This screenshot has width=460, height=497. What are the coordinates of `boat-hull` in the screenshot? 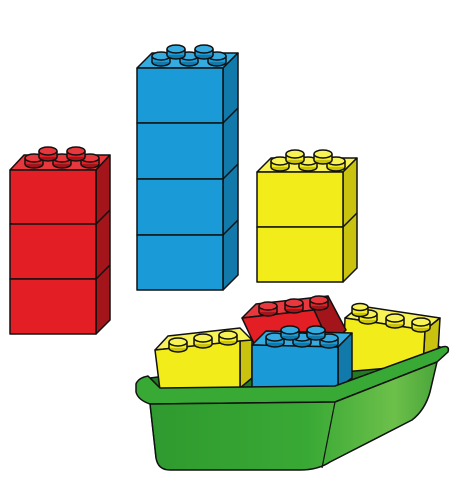 It's located at (293, 416).